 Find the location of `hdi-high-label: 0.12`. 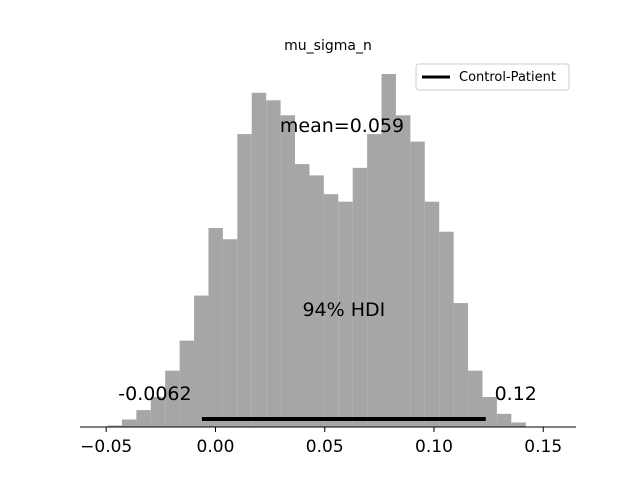

hdi-high-label: 0.12 is located at coordinates (516, 394).